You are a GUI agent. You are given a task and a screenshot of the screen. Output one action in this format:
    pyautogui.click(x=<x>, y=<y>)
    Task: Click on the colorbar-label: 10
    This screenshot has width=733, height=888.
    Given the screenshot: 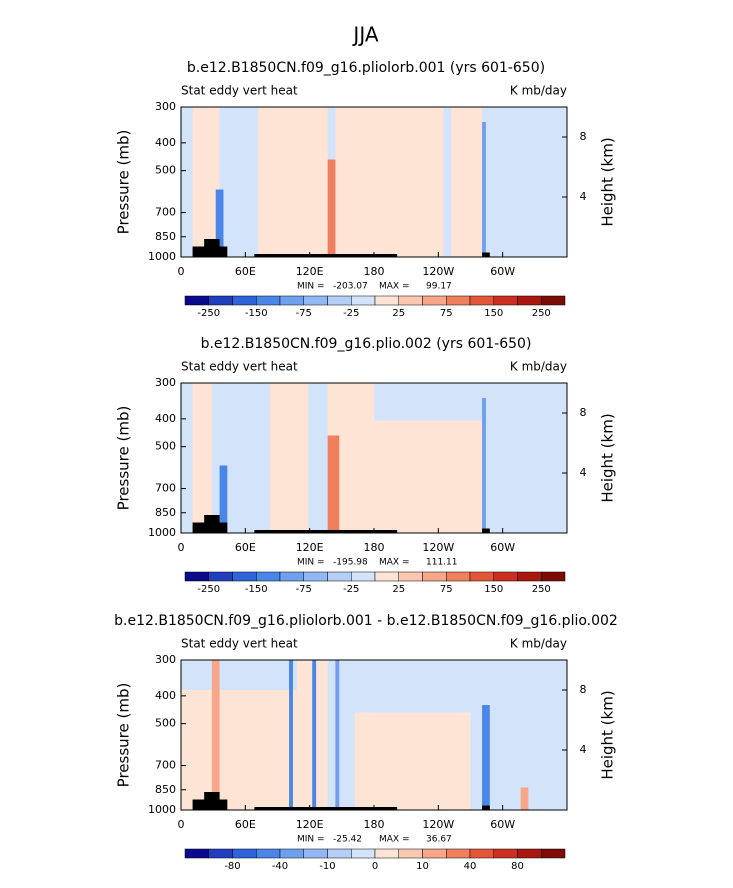 What is the action you would take?
    pyautogui.click(x=422, y=866)
    